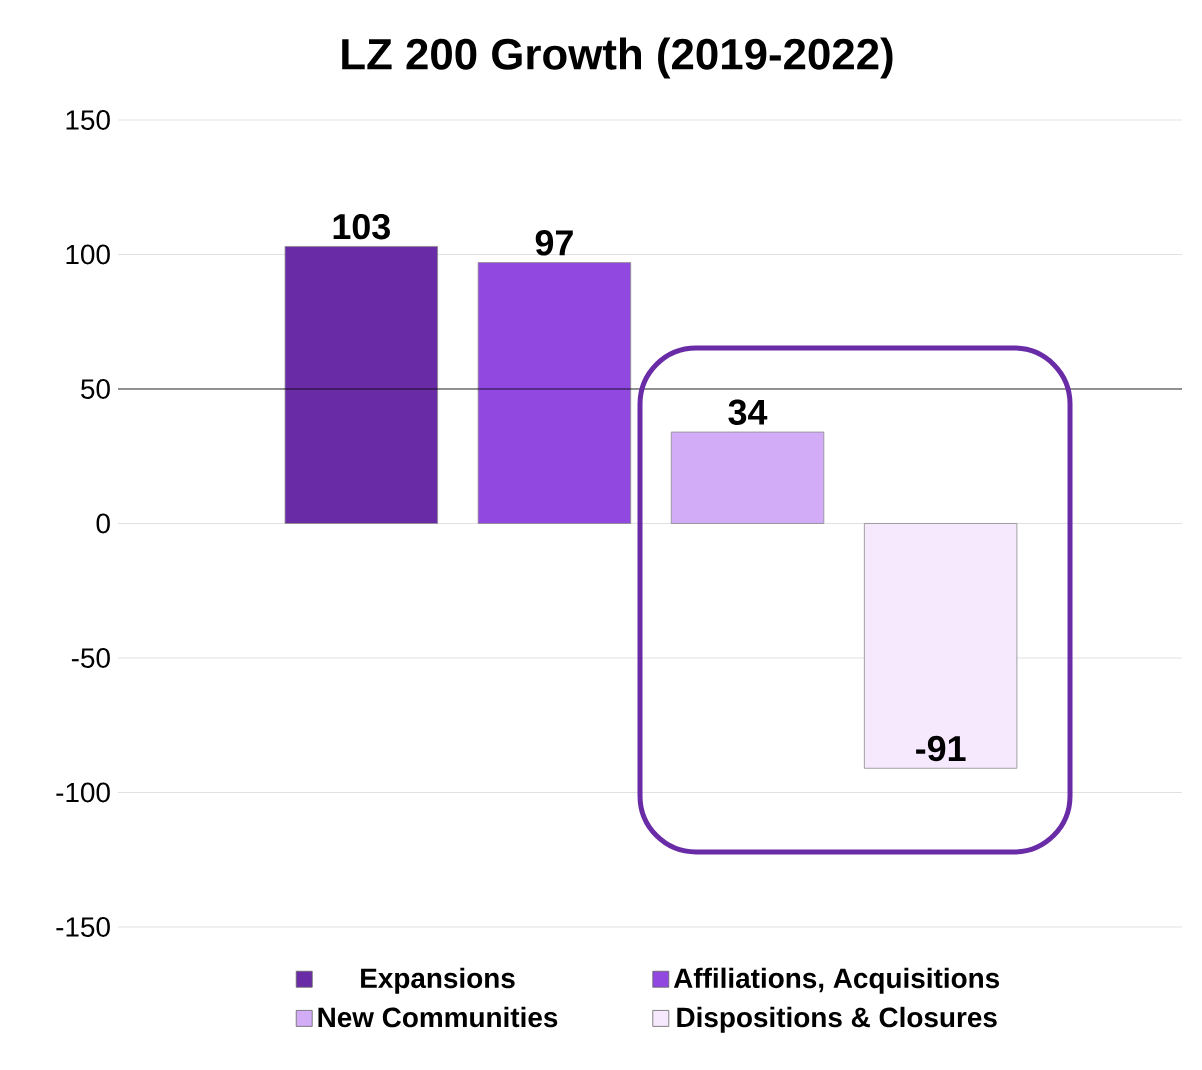 The height and width of the screenshot is (1070, 1202). Describe the element at coordinates (438, 980) in the screenshot. I see `legend-label: Expansions` at that location.